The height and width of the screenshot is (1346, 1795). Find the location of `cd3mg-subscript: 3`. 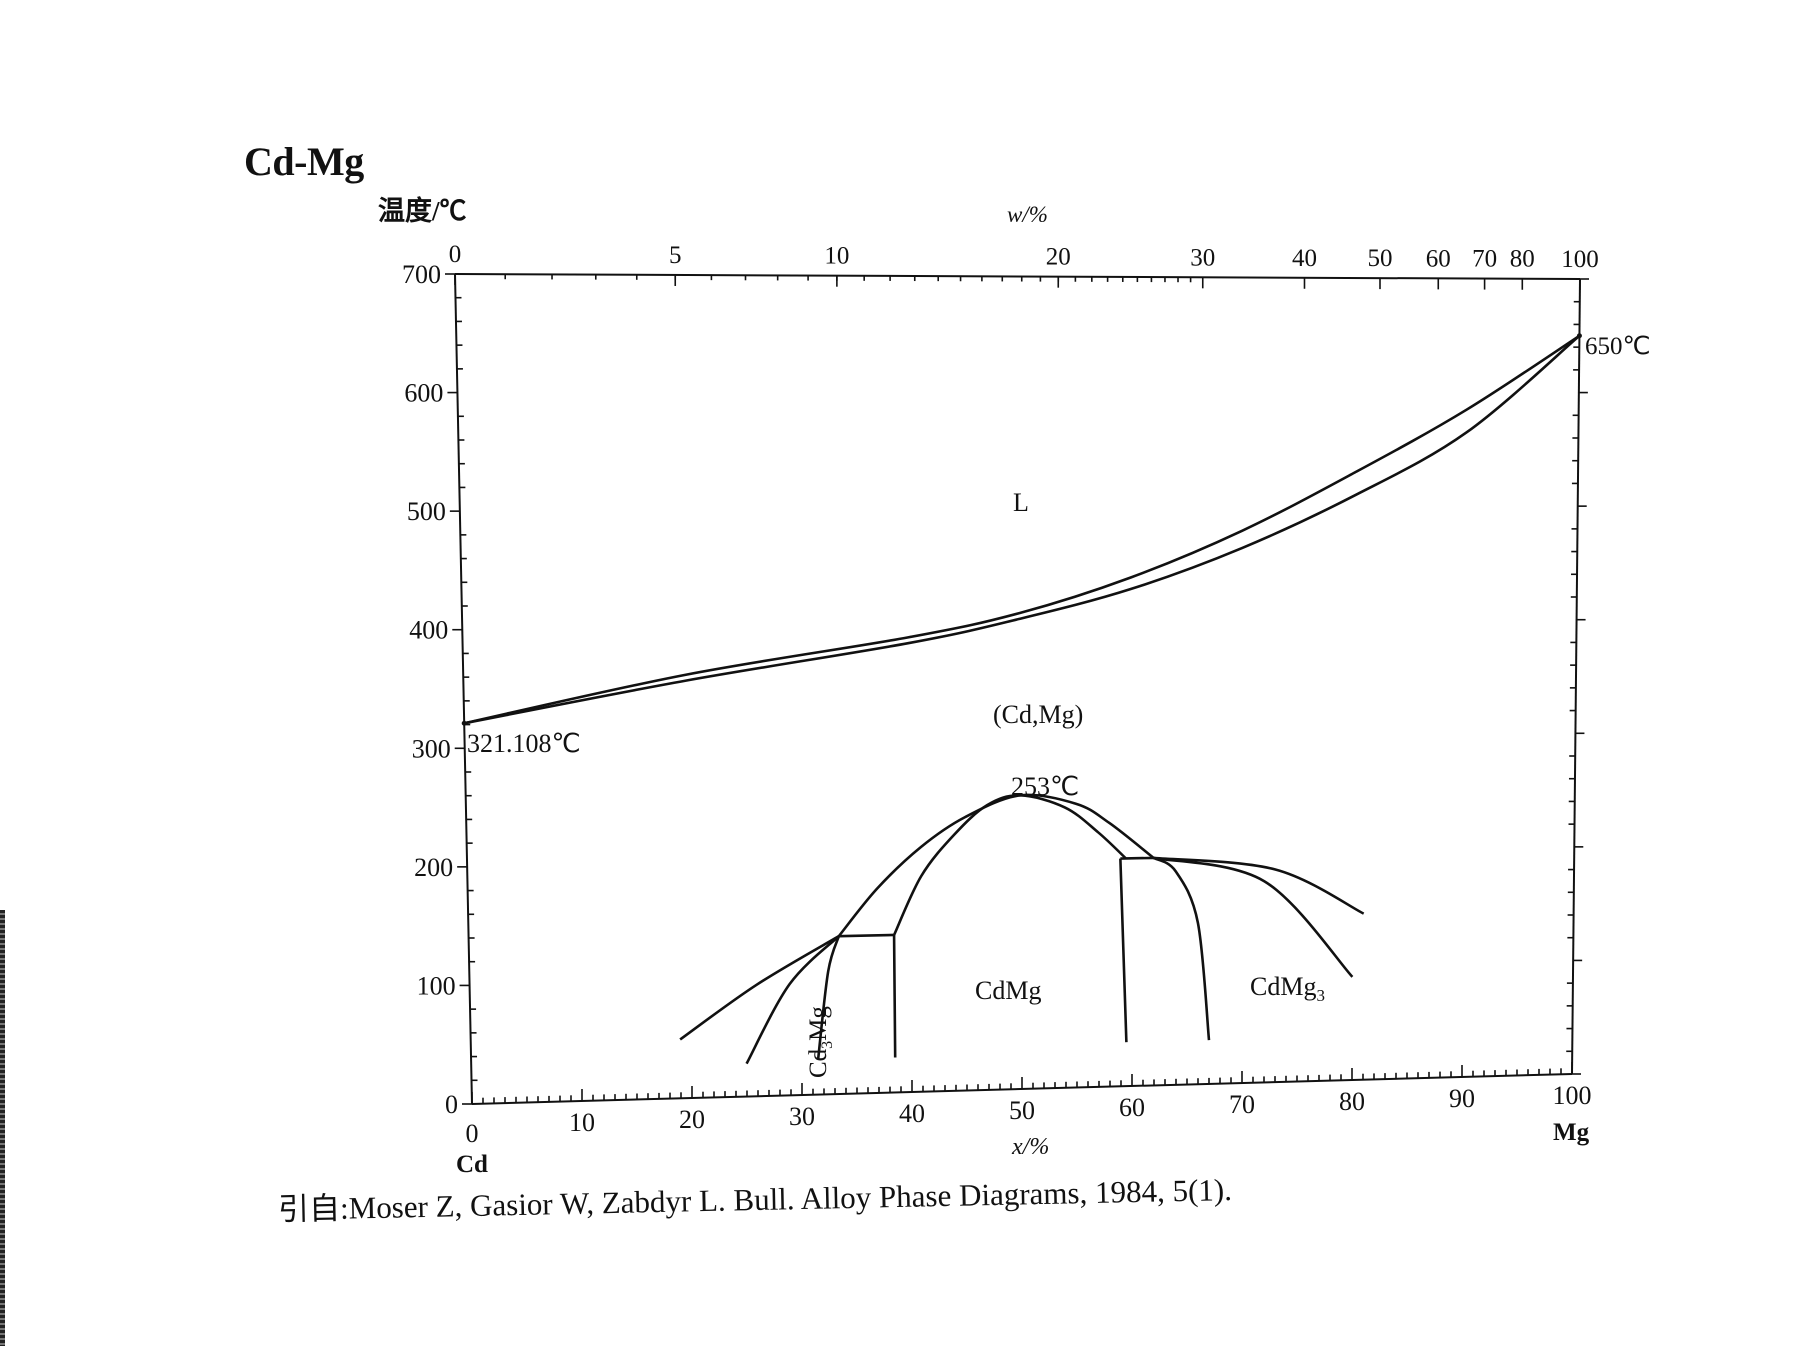

cd3mg-subscript: 3 is located at coordinates (827, 1045).